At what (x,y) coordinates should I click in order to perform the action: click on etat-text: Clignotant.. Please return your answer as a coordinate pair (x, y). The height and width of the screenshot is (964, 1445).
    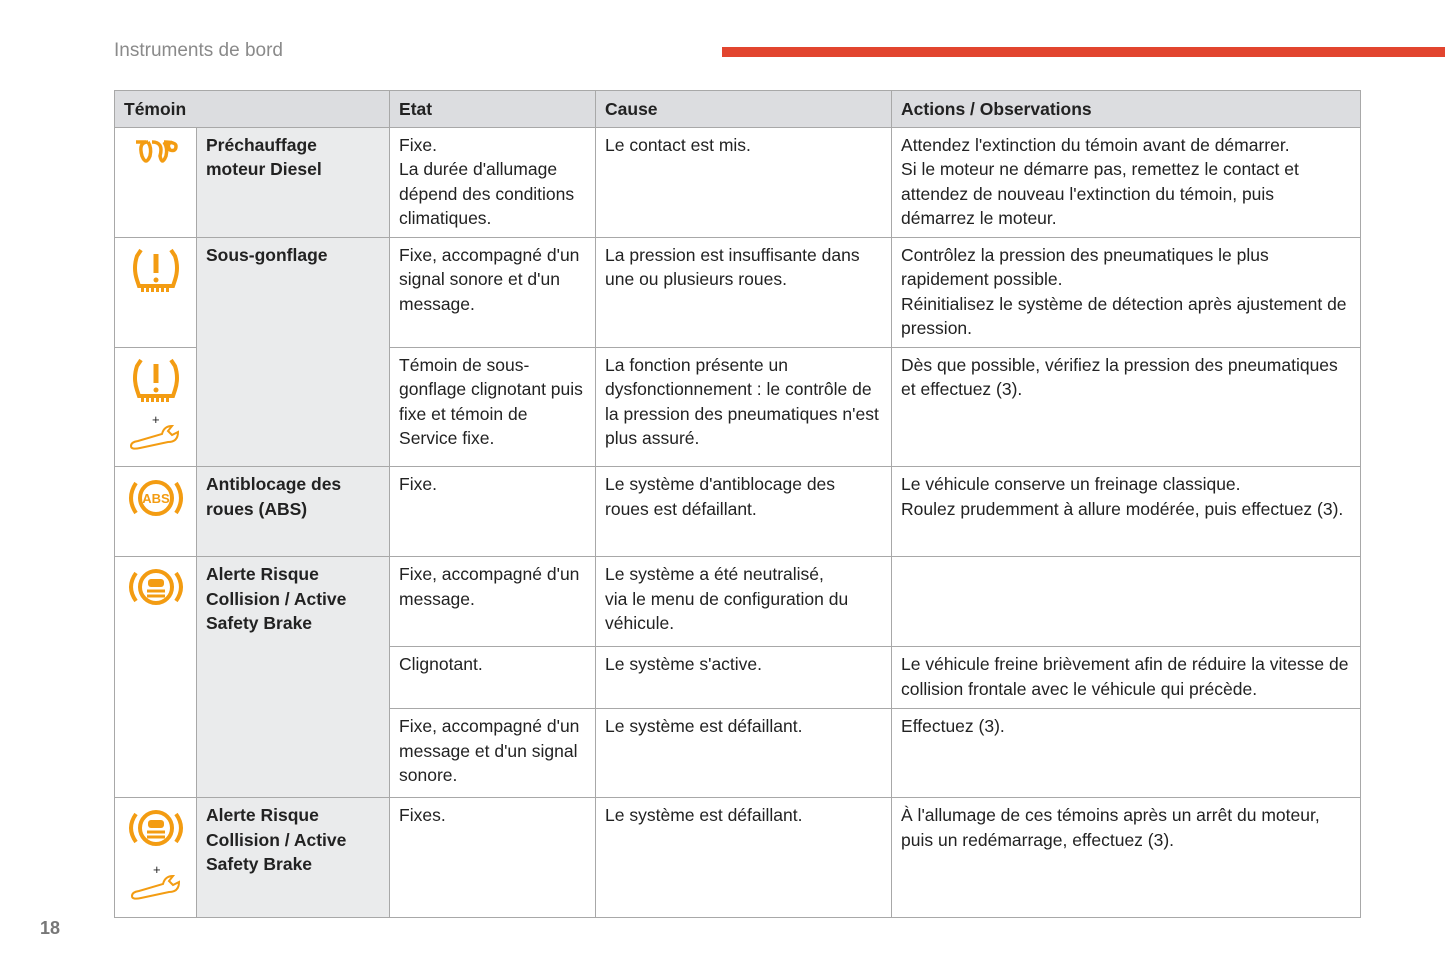
    Looking at the image, I should click on (493, 678).